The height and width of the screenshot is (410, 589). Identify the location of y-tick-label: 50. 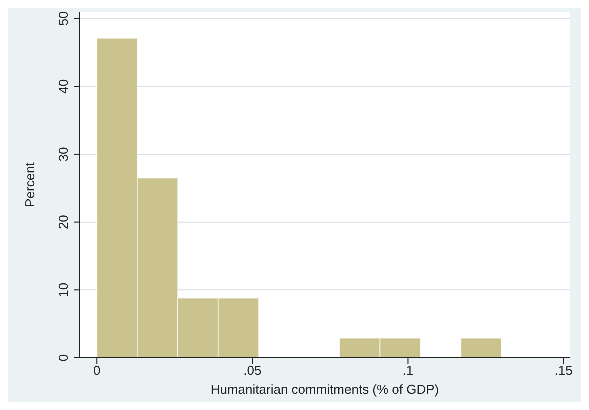
(63, 19).